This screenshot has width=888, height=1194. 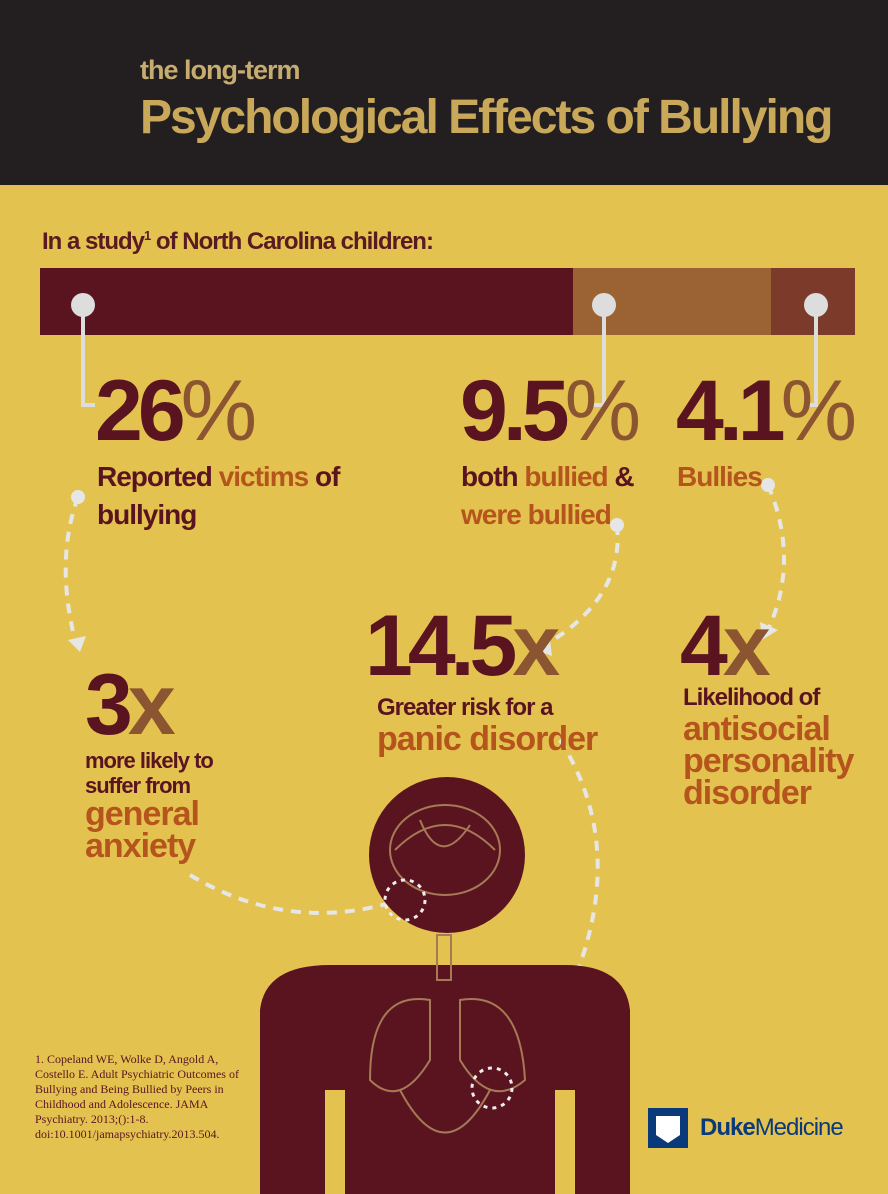 I want to click on stat-desc: Bullies, so click(x=720, y=477).